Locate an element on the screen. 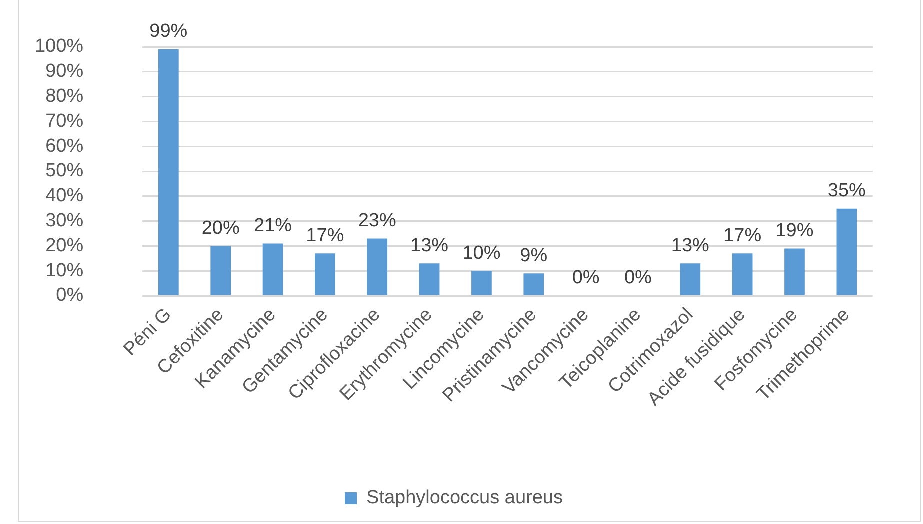 This screenshot has height=524, width=923. data-label: 99% is located at coordinates (169, 31).